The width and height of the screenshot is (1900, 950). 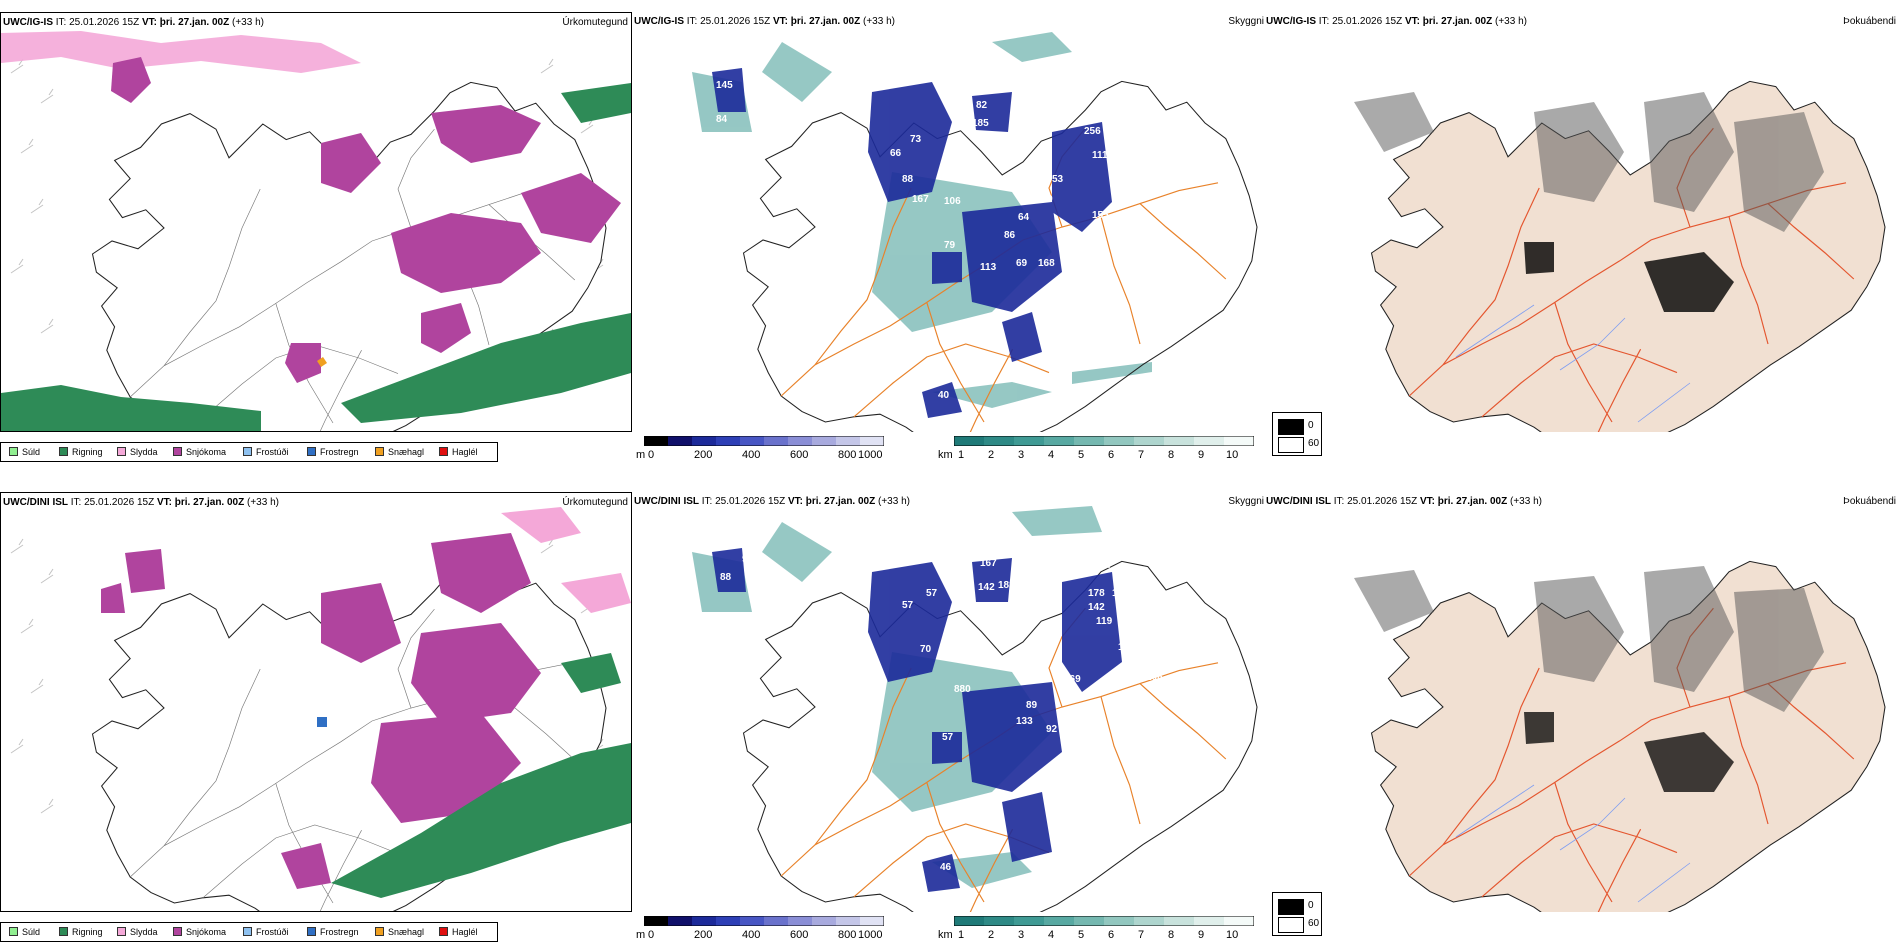 What do you see at coordinates (980, 123) in the screenshot?
I see `vis-label: 185` at bounding box center [980, 123].